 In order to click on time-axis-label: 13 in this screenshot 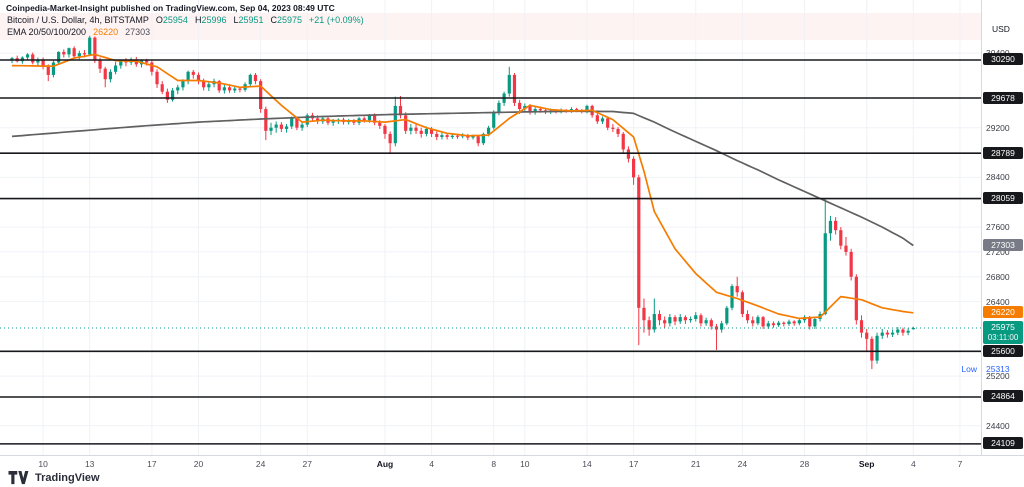, I will do `click(89, 464)`.